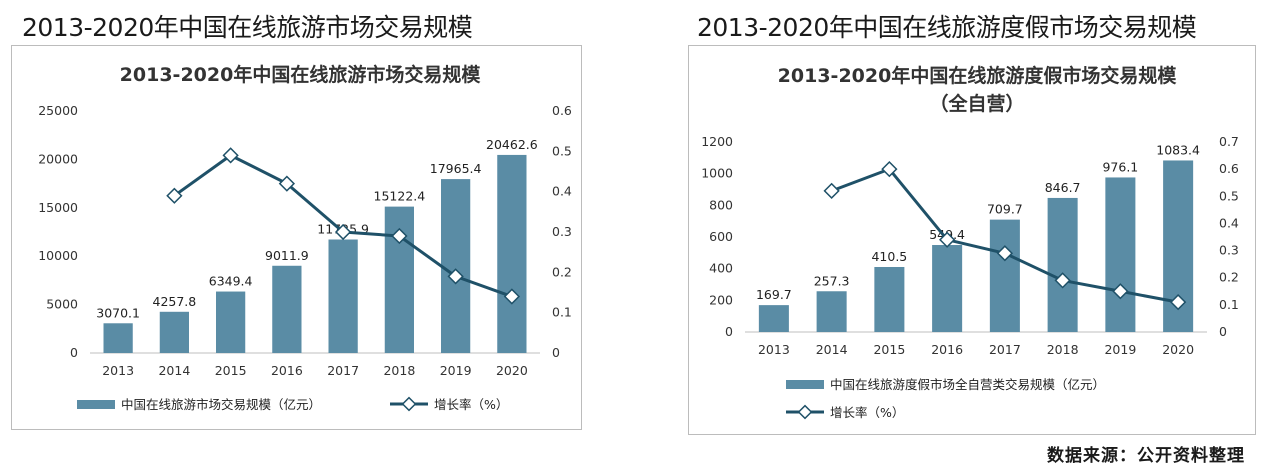 The height and width of the screenshot is (472, 1267). Describe the element at coordinates (717, 141) in the screenshot. I see `y-left-tick-label: 1200` at that location.